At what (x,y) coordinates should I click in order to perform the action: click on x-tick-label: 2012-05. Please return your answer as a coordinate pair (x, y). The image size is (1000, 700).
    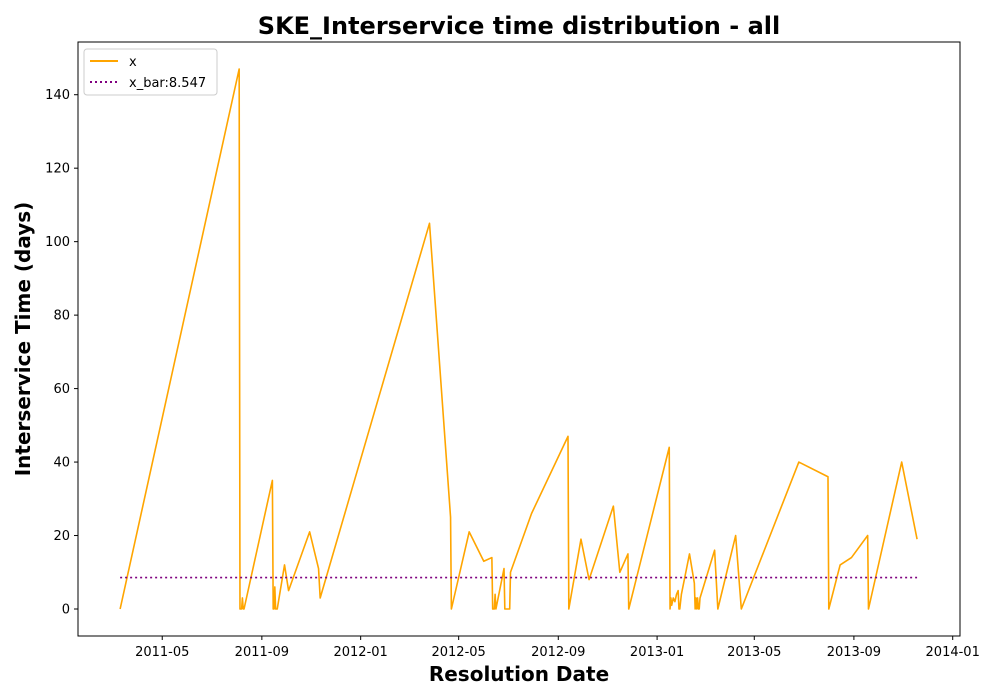
    Looking at the image, I should click on (458, 652).